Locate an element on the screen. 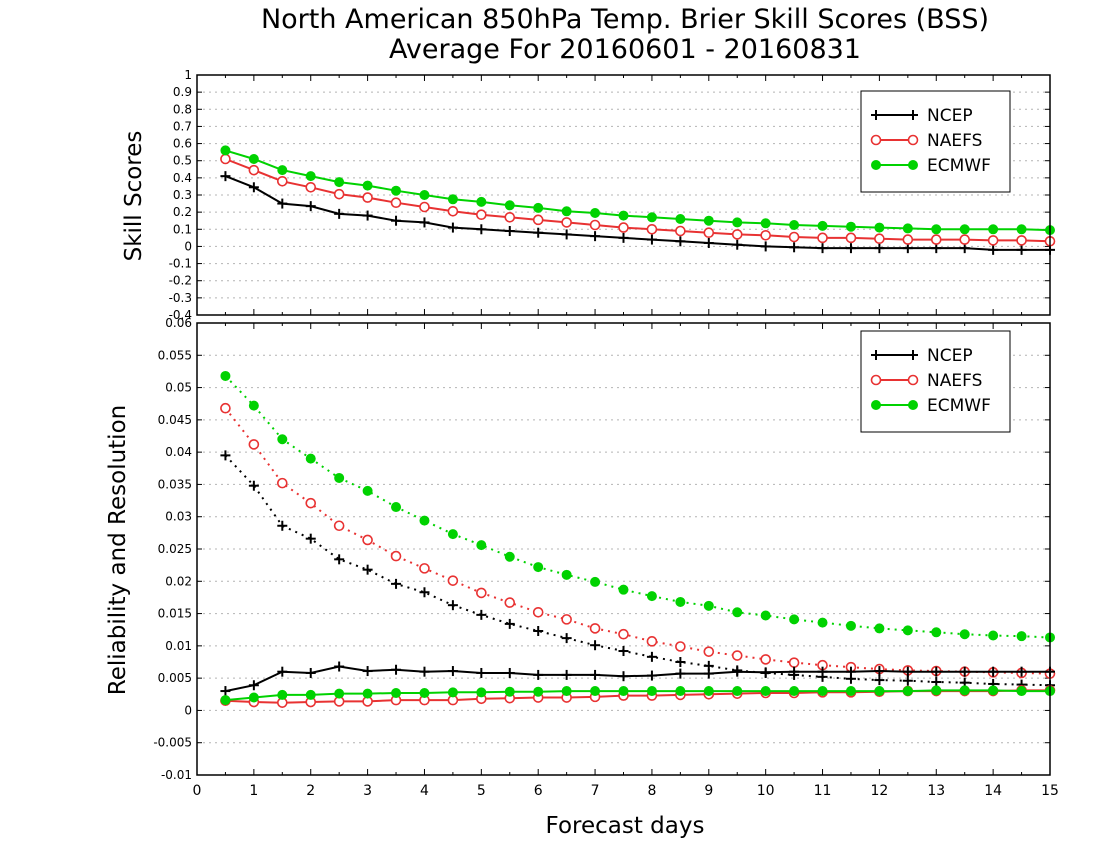 The width and height of the screenshot is (1100, 850). y-tick-label: 0.2 is located at coordinates (182, 212).